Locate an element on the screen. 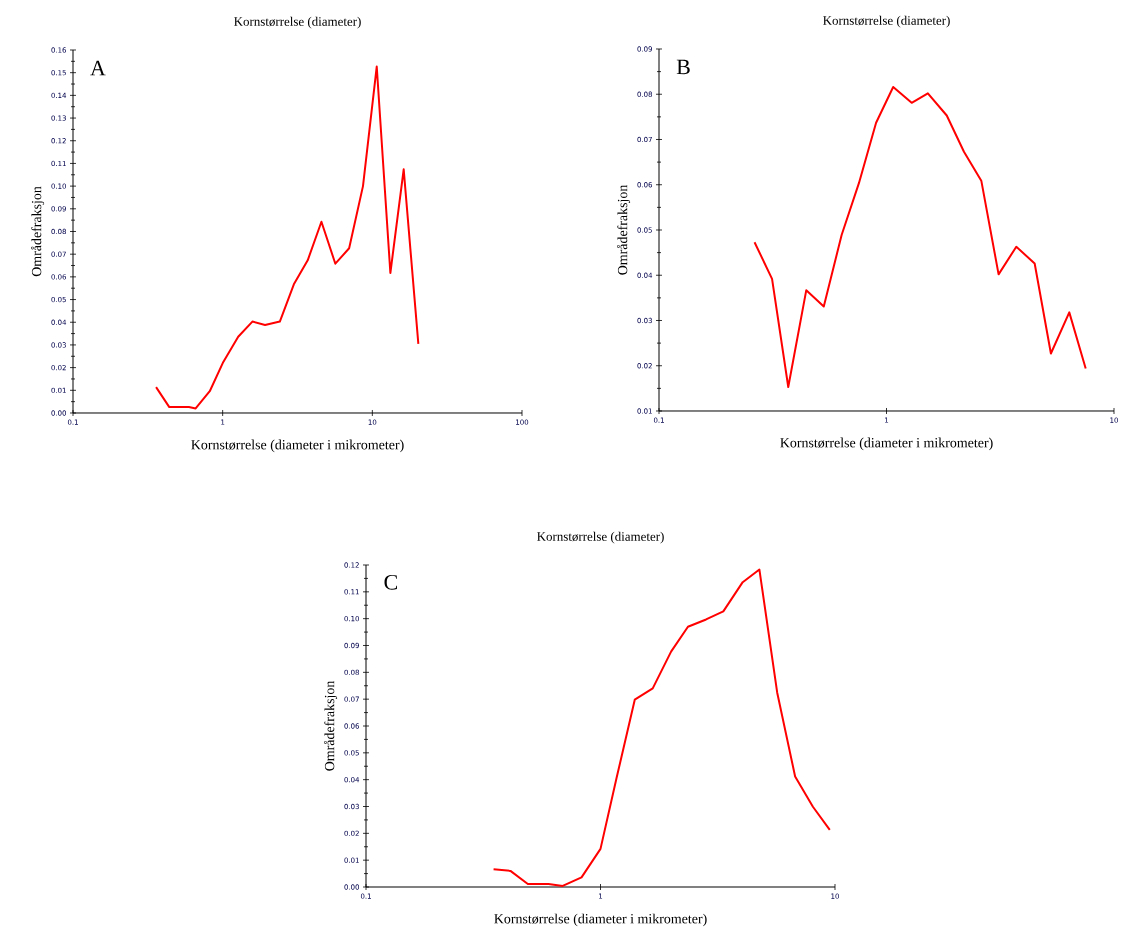  line-series is located at coordinates (920, 237).